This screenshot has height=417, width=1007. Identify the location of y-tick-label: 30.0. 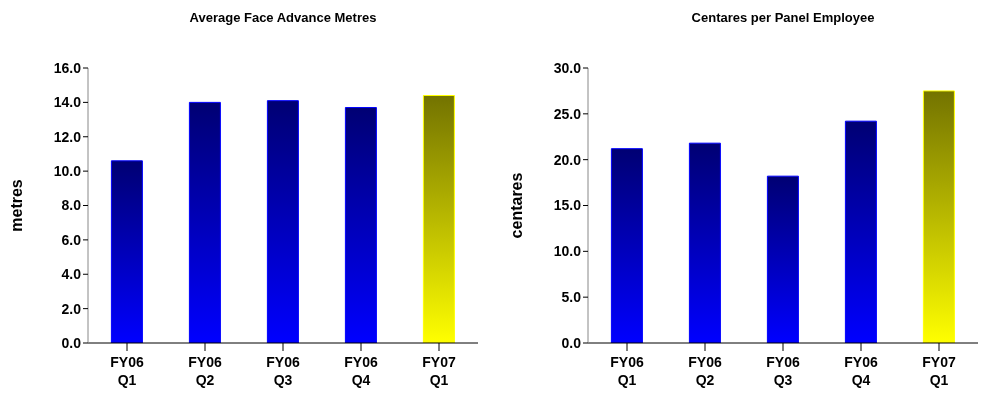
(567, 67).